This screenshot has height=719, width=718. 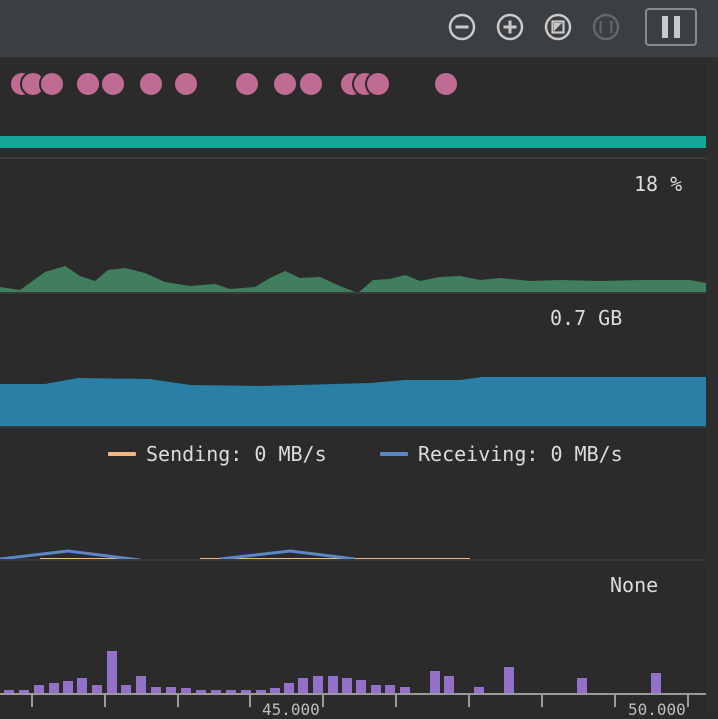 I want to click on time-axis, so click(x=353, y=700).